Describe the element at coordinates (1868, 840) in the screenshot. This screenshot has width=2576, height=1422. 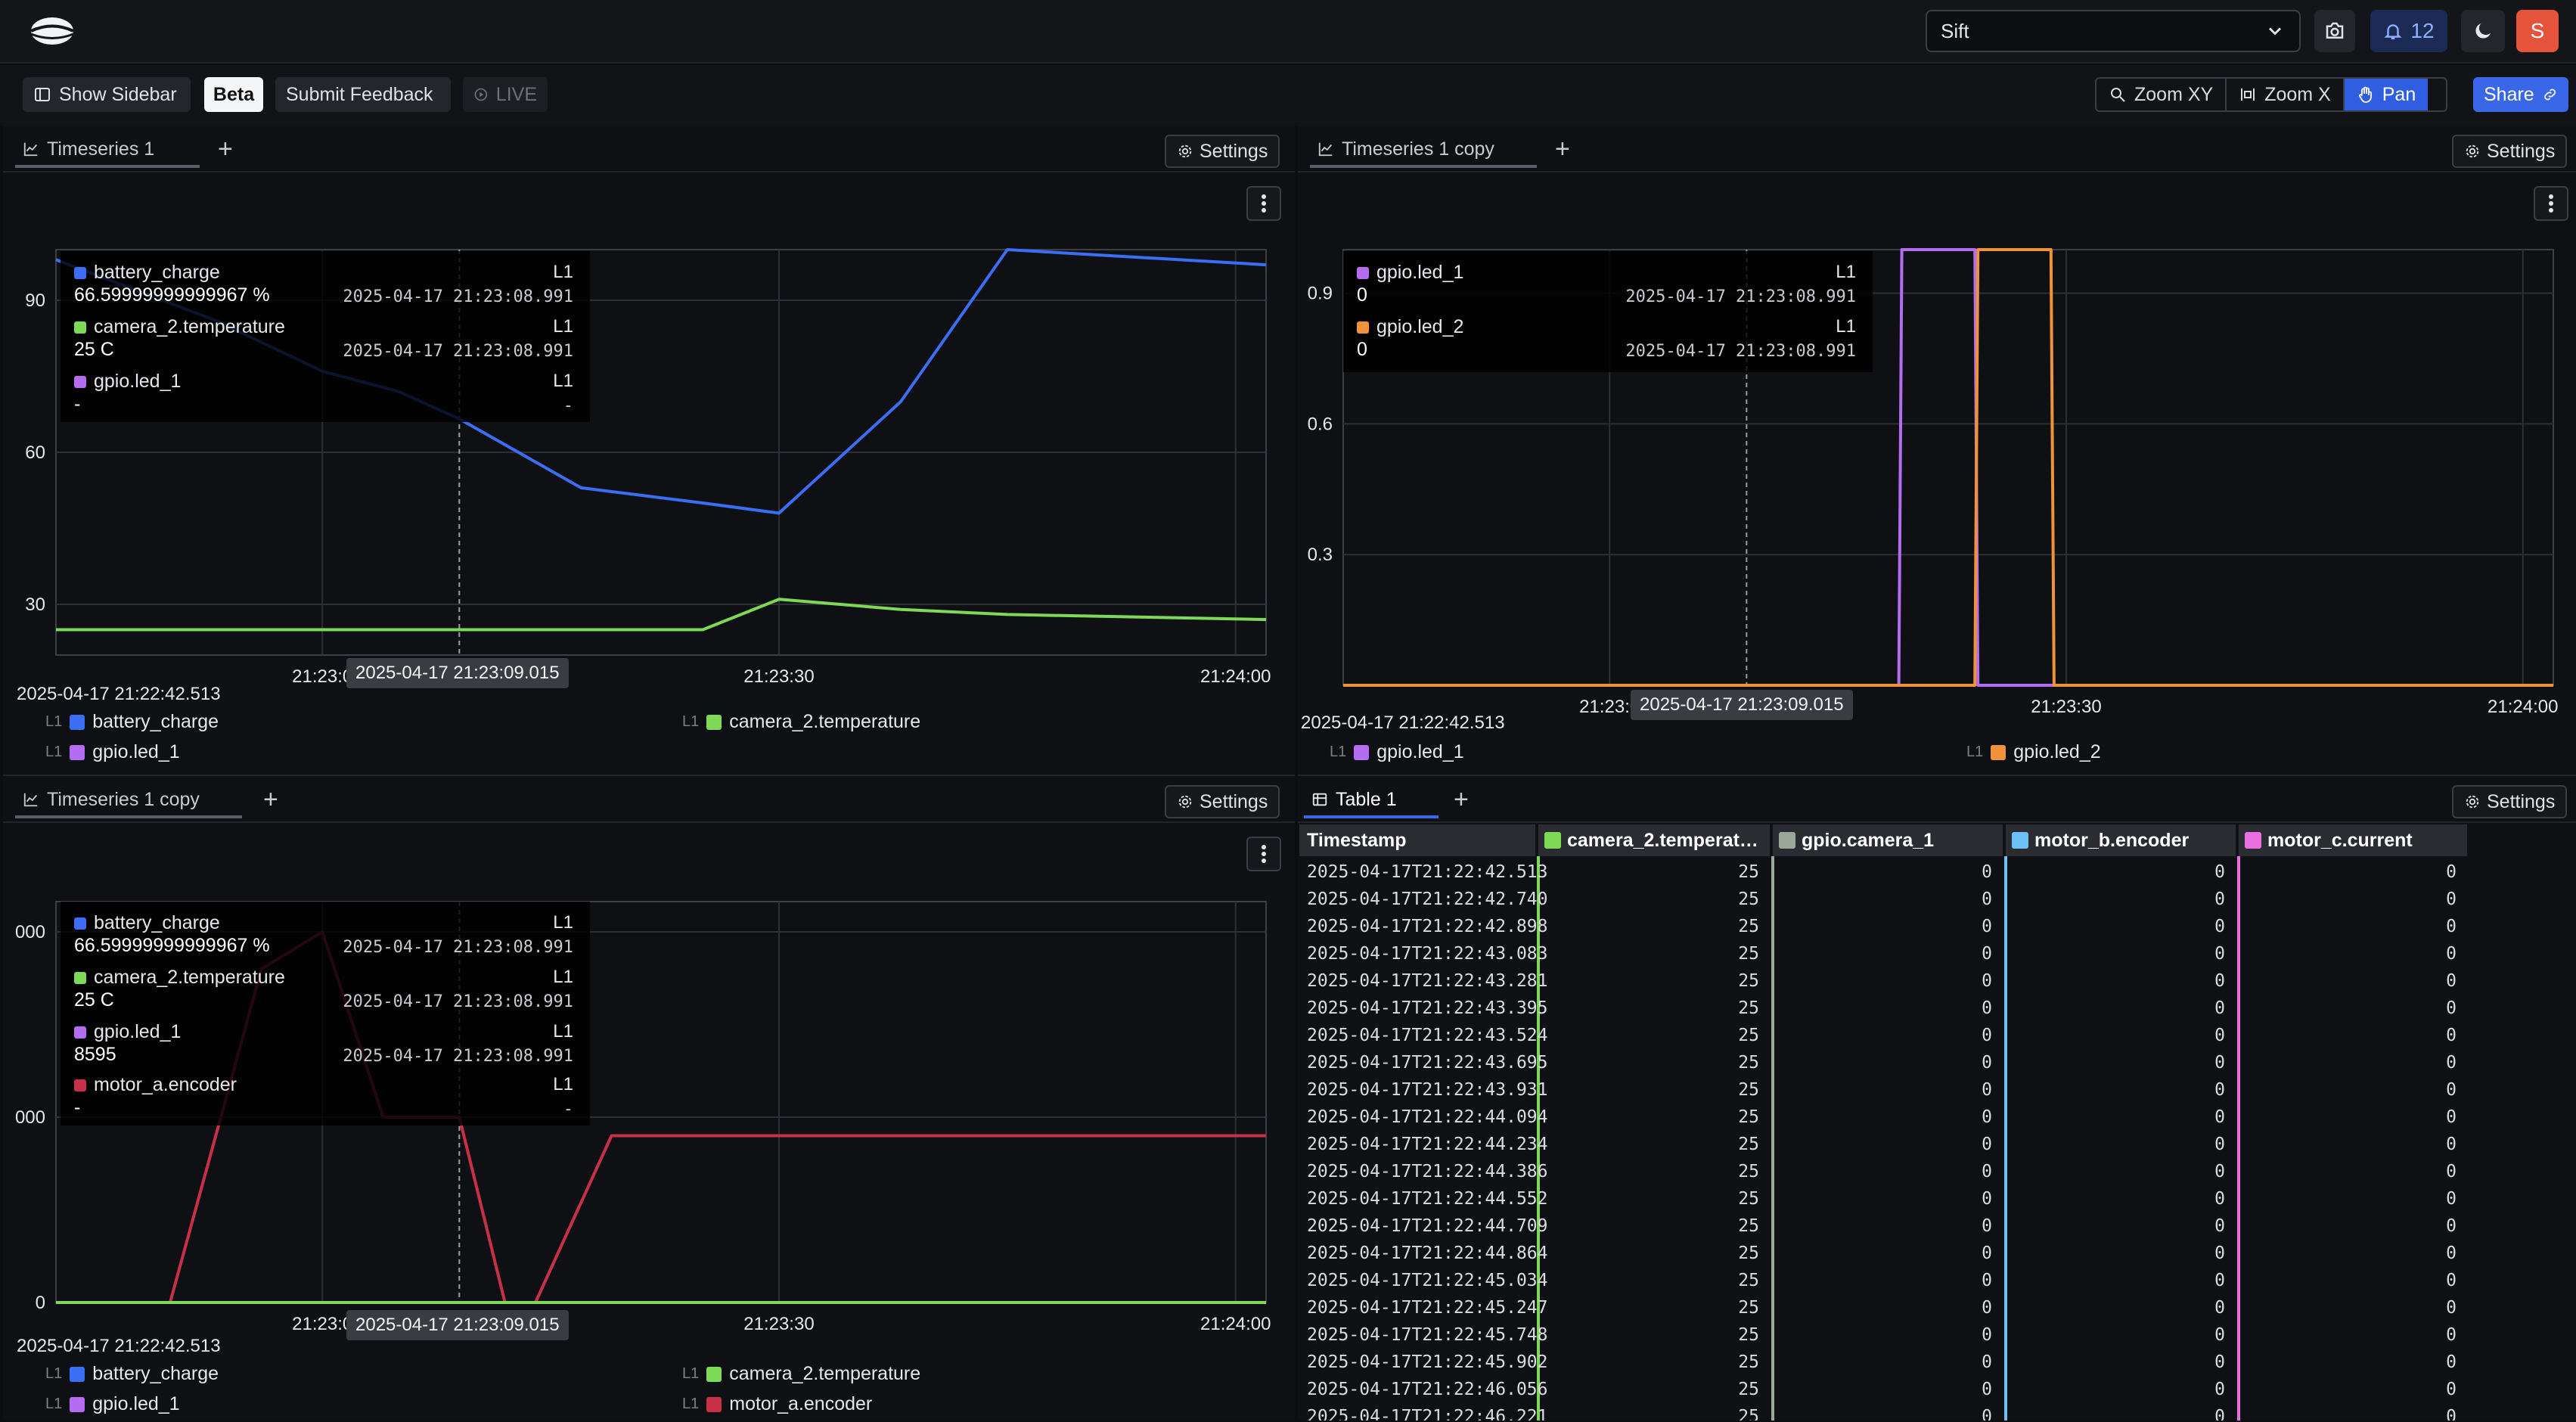
I see `table-header-label: gpio.camera_1` at that location.